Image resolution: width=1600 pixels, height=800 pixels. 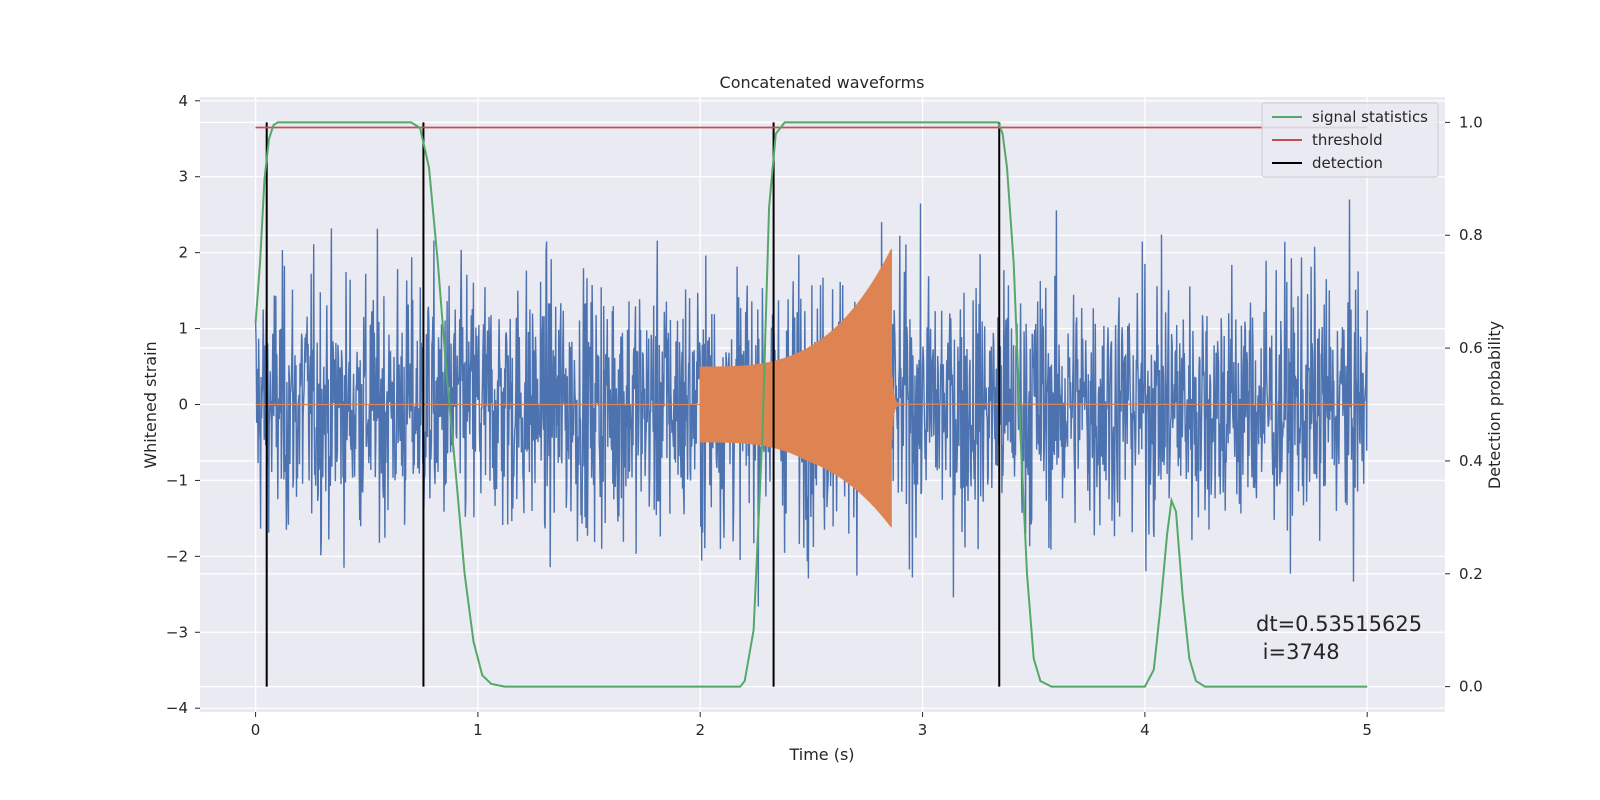 I want to click on y2-axis-ticks: 0.0 0.2 0.4 0.6 0.8 1.0, so click(x=1464, y=404).